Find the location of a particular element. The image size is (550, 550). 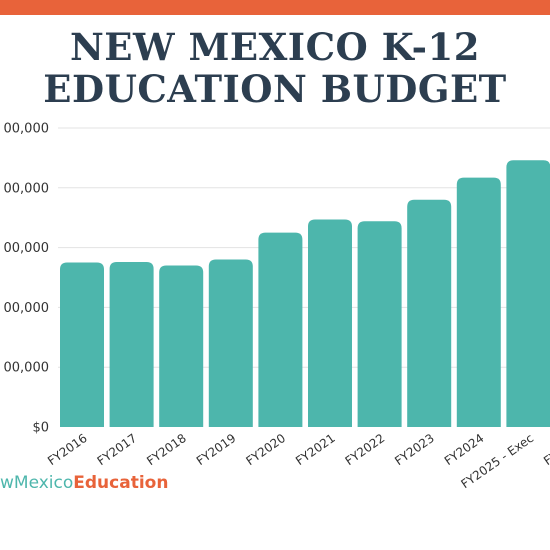

bar-fy2022 is located at coordinates (379, 324).